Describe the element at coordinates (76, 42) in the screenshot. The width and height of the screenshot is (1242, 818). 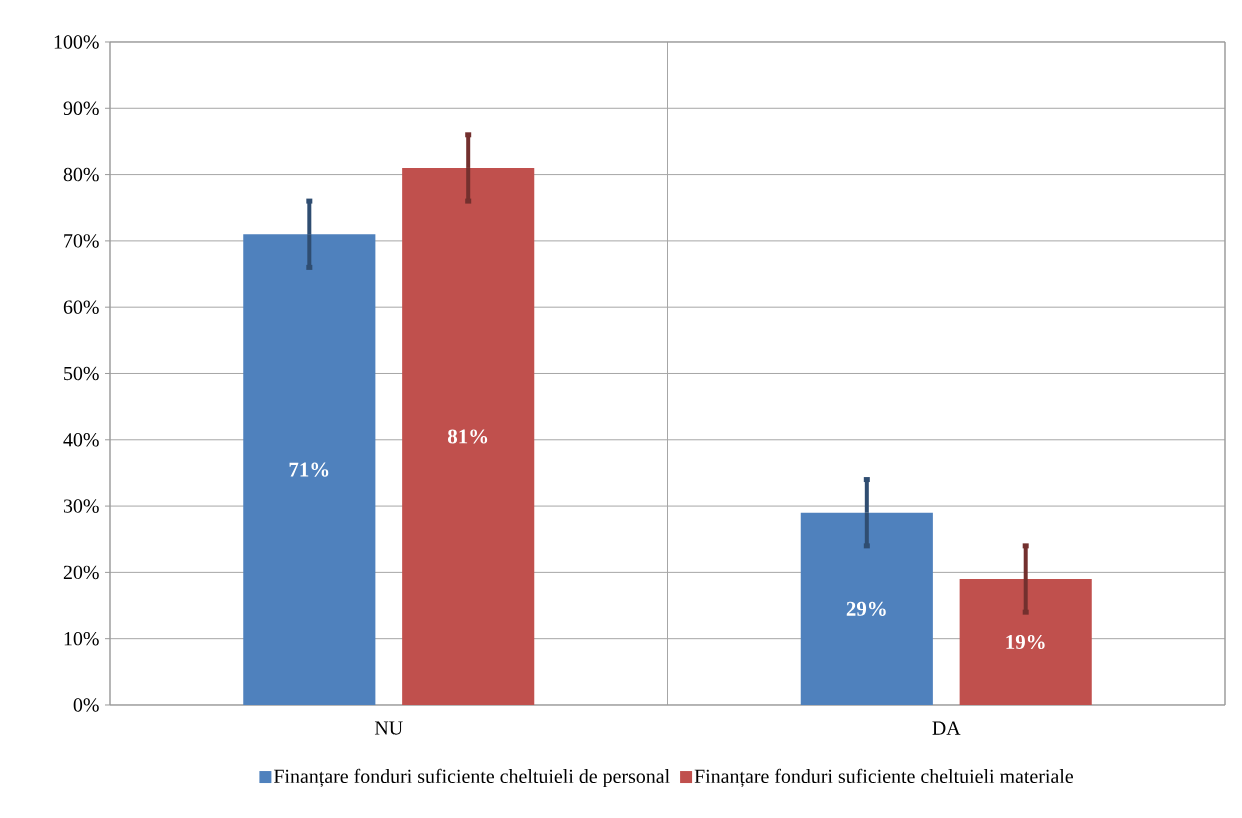
I see `y-tick-label: 100%` at that location.